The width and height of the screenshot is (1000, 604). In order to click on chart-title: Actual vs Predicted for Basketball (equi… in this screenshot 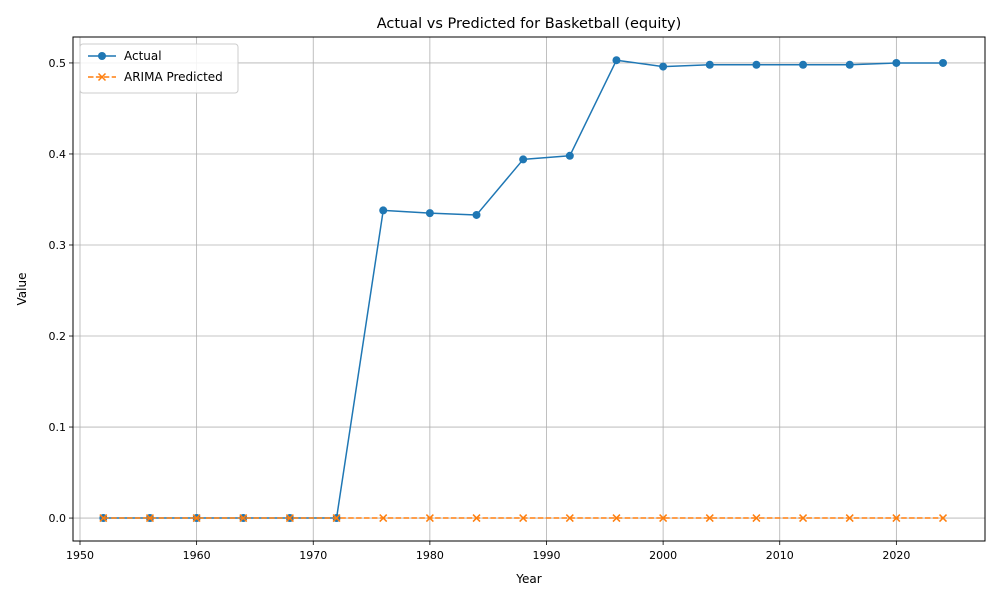, I will do `click(529, 24)`.